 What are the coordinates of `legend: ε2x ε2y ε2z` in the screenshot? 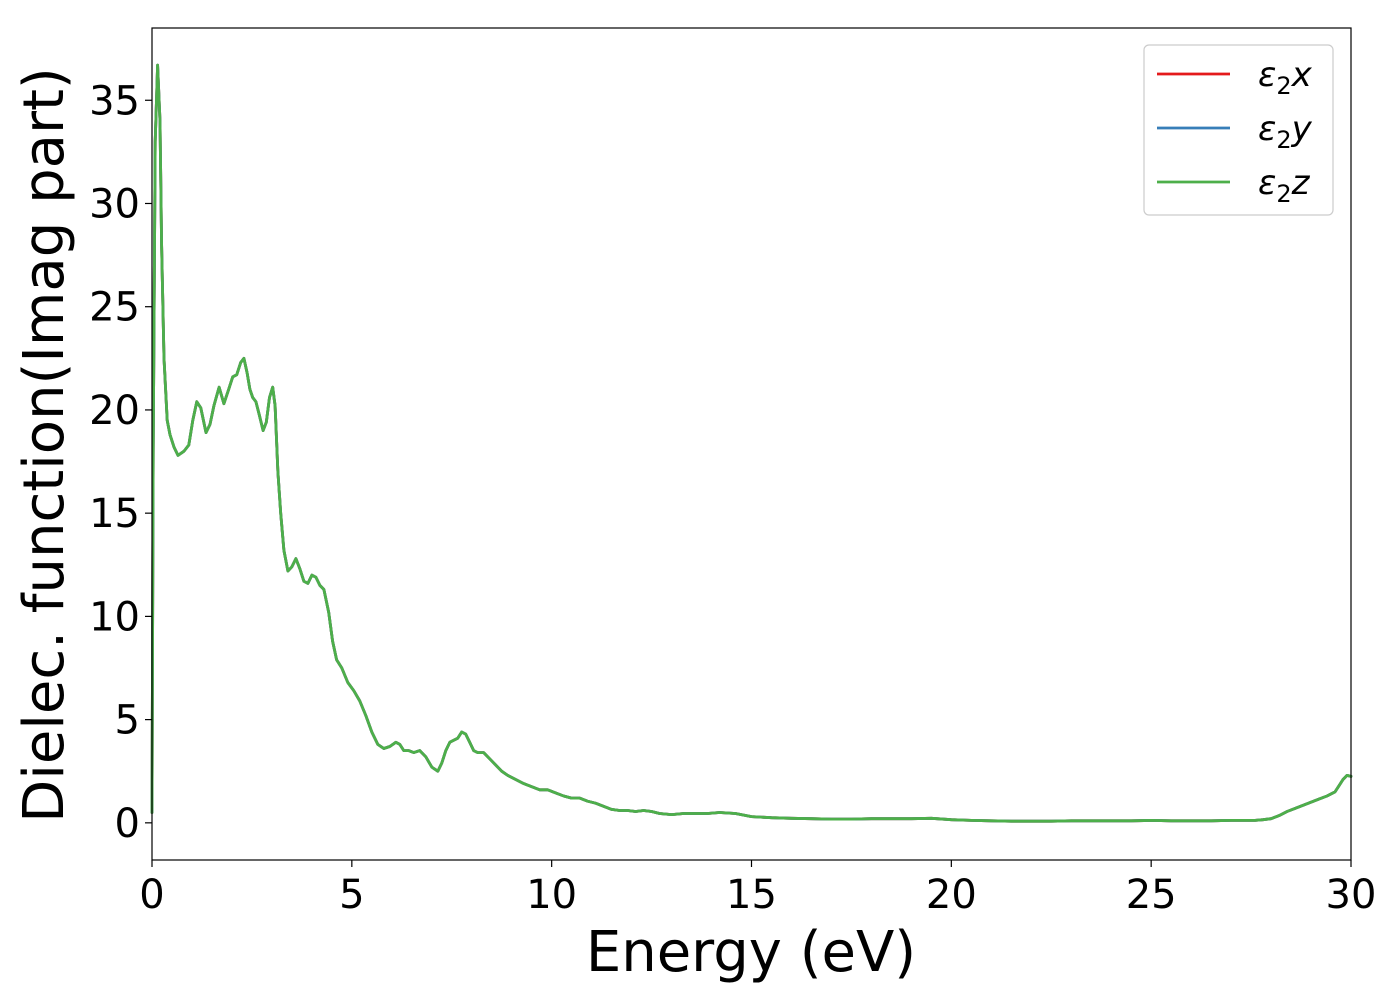 It's located at (1238, 130).